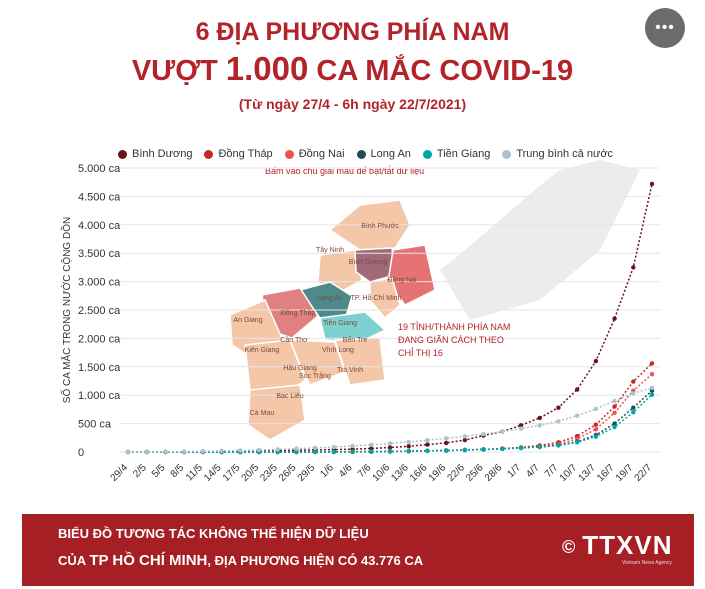  I want to click on x-tick-label: 11/5, so click(194, 472).